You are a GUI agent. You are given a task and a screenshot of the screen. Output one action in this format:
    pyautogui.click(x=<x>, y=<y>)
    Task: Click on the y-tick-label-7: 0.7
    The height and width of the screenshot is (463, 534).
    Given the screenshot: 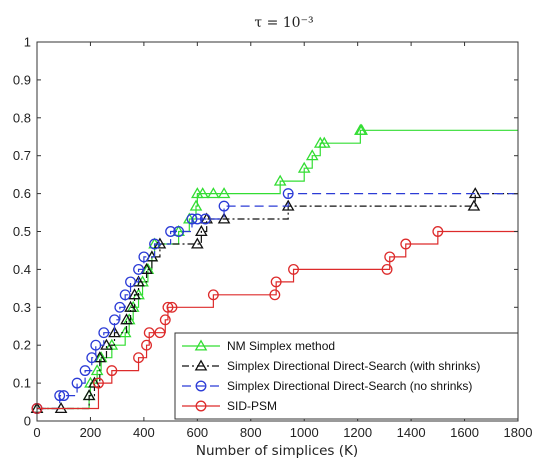 What is the action you would take?
    pyautogui.click(x=22, y=155)
    